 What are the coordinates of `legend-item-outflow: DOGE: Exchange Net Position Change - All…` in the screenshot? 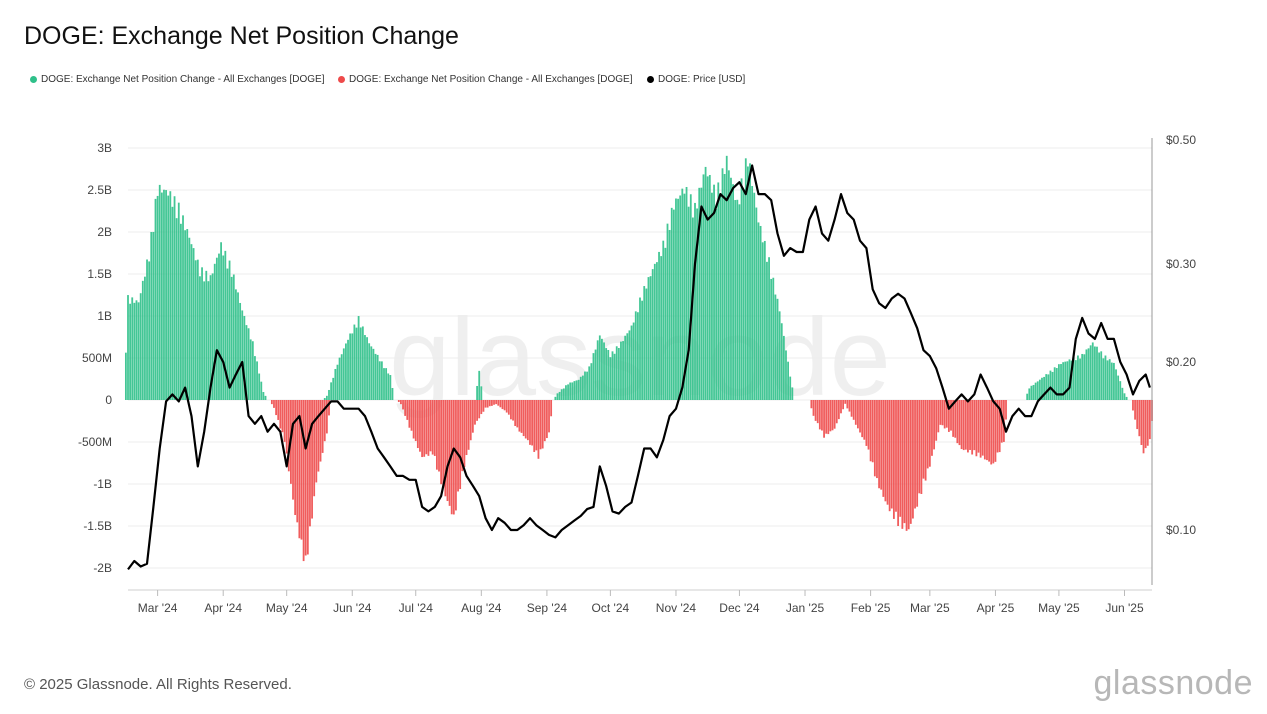 It's located at (485, 79).